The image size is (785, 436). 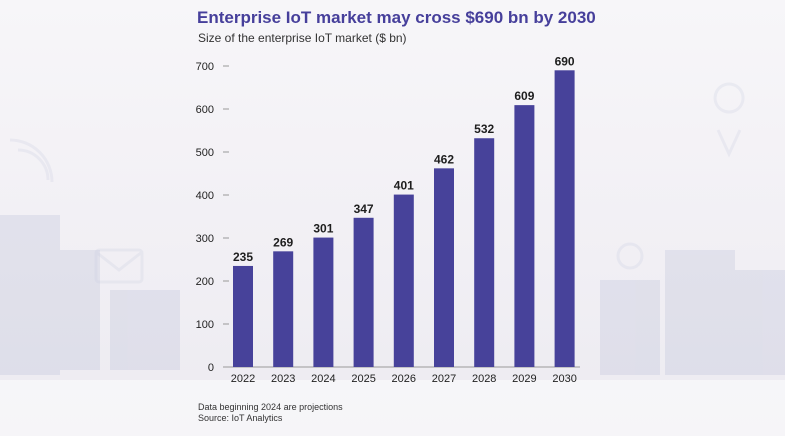 I want to click on x-tick-label: 2029, so click(x=524, y=379).